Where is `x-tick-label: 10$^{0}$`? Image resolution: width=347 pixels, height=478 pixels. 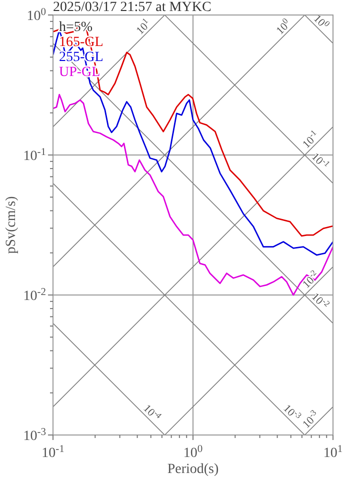 x-tick-label: 10$^{0}$ is located at coordinates (193, 452).